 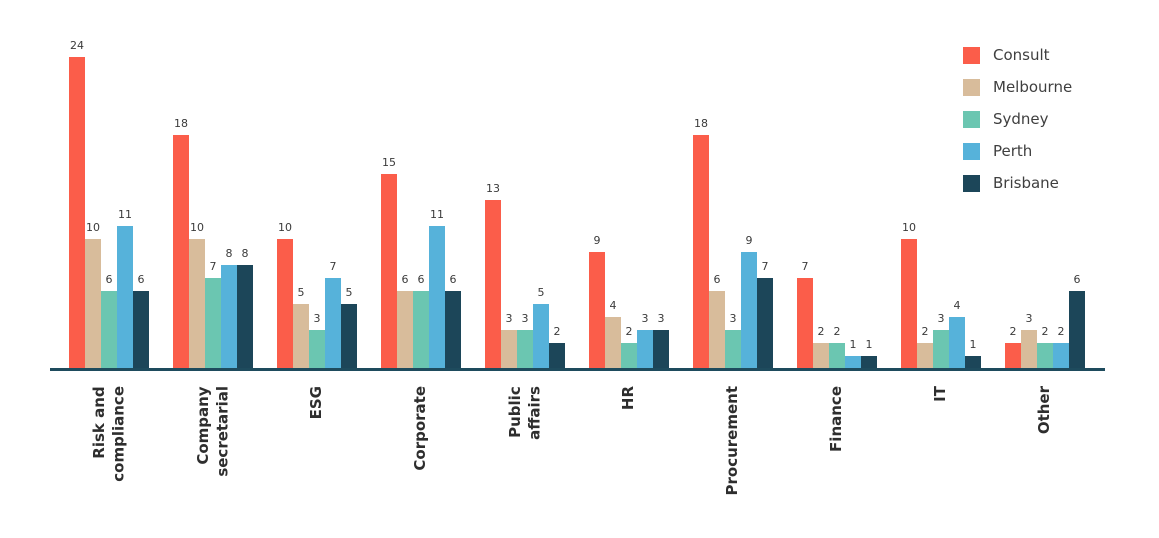 I want to click on bar-slot: 18, so click(x=181, y=213).